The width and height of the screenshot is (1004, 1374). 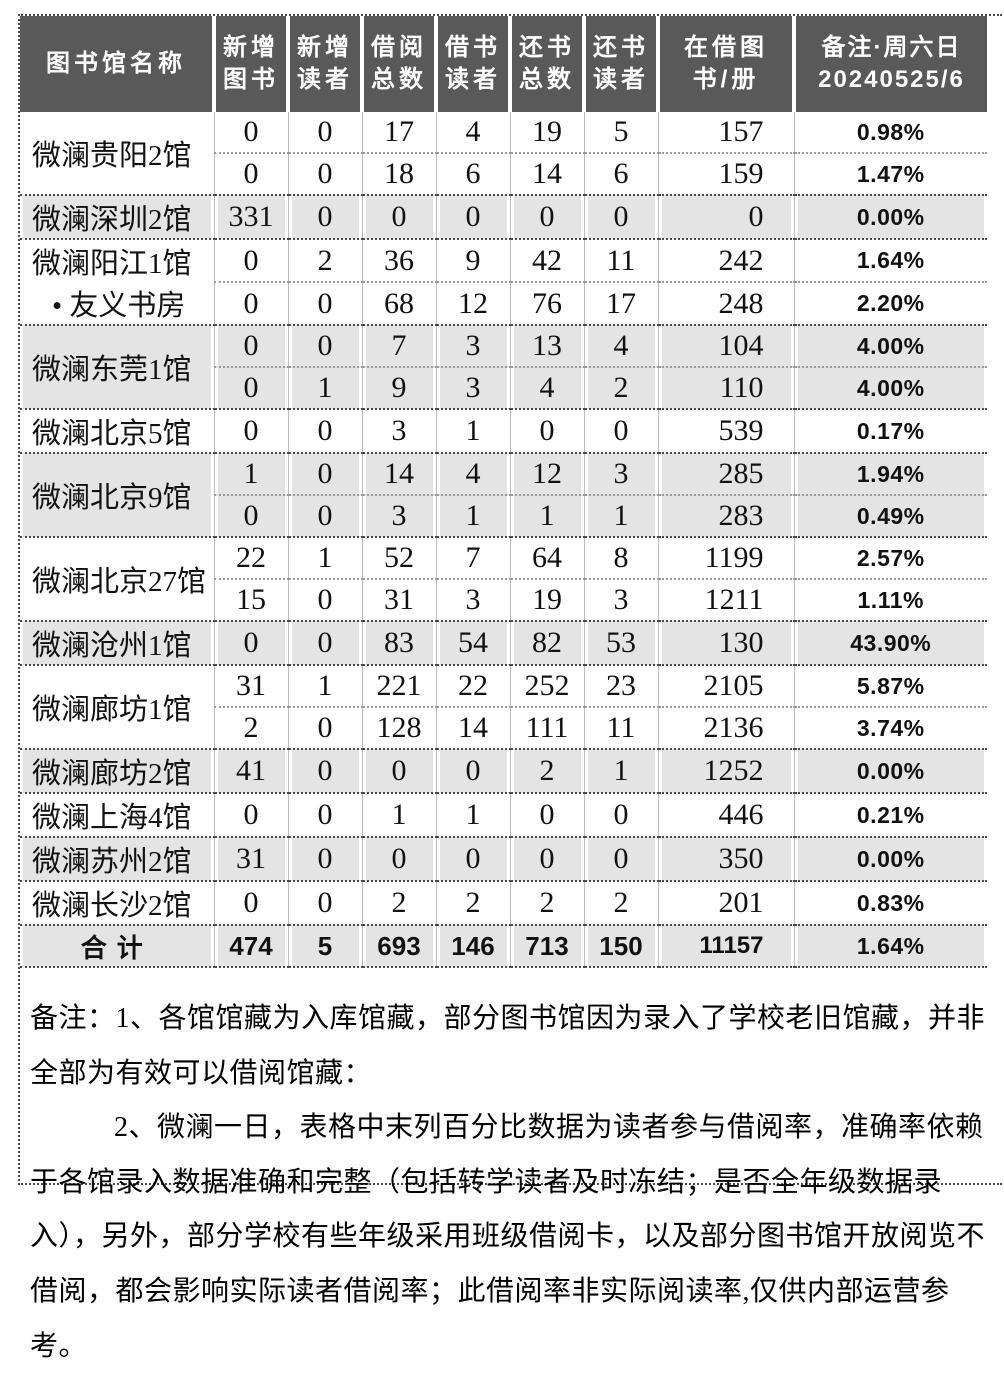 What do you see at coordinates (620, 686) in the screenshot?
I see `stat-cell: 23` at bounding box center [620, 686].